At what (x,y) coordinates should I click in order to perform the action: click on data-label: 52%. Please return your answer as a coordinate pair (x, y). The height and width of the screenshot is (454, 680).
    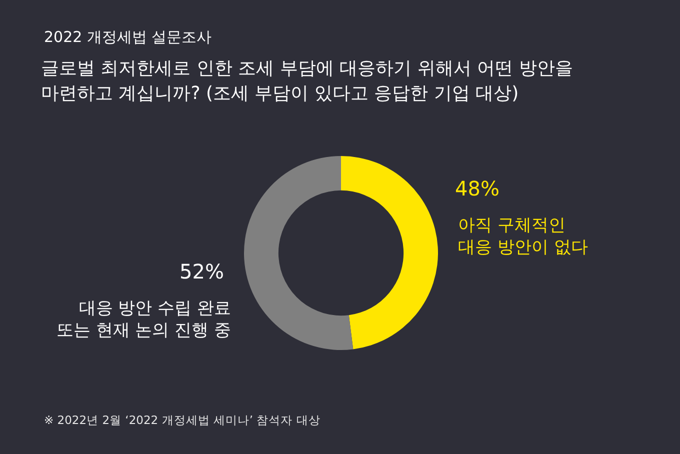
    Looking at the image, I should click on (202, 272).